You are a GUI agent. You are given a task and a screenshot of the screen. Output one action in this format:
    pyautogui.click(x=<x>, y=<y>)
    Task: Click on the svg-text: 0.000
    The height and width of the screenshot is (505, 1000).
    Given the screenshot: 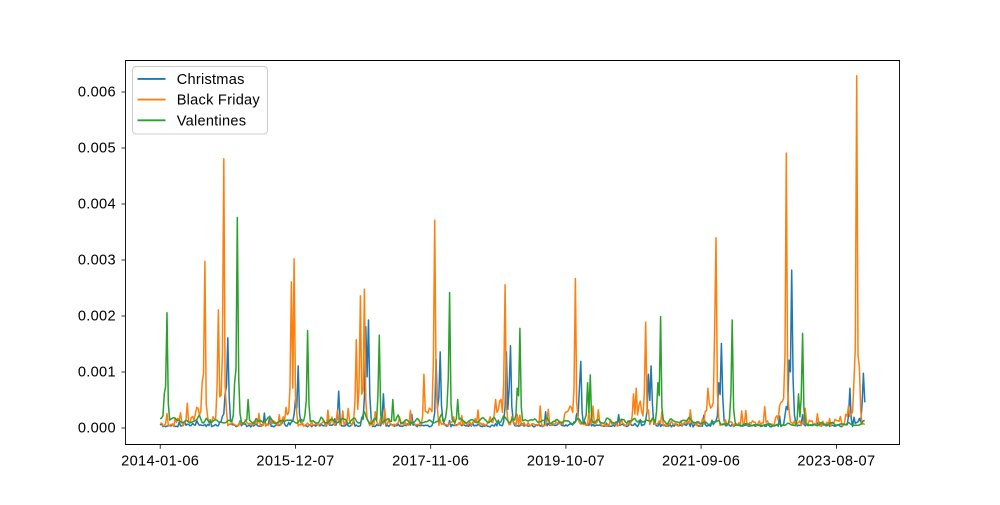 What is the action you would take?
    pyautogui.click(x=97, y=429)
    